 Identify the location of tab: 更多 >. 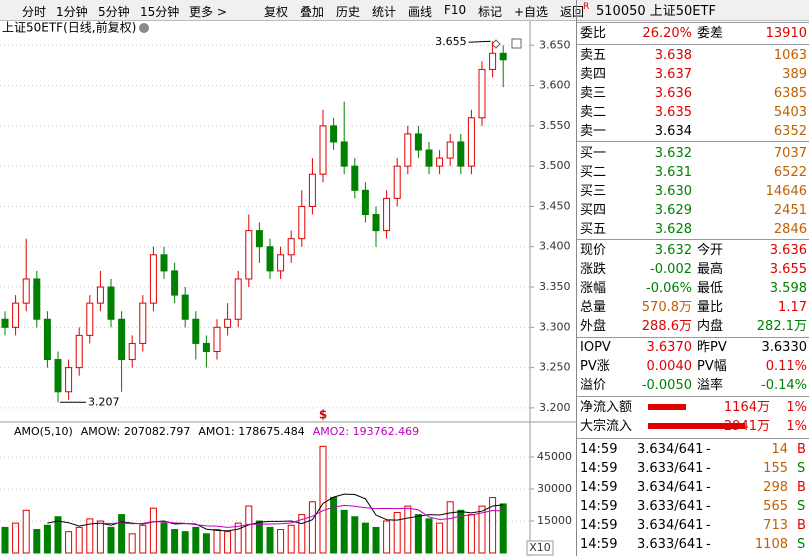
(208, 12).